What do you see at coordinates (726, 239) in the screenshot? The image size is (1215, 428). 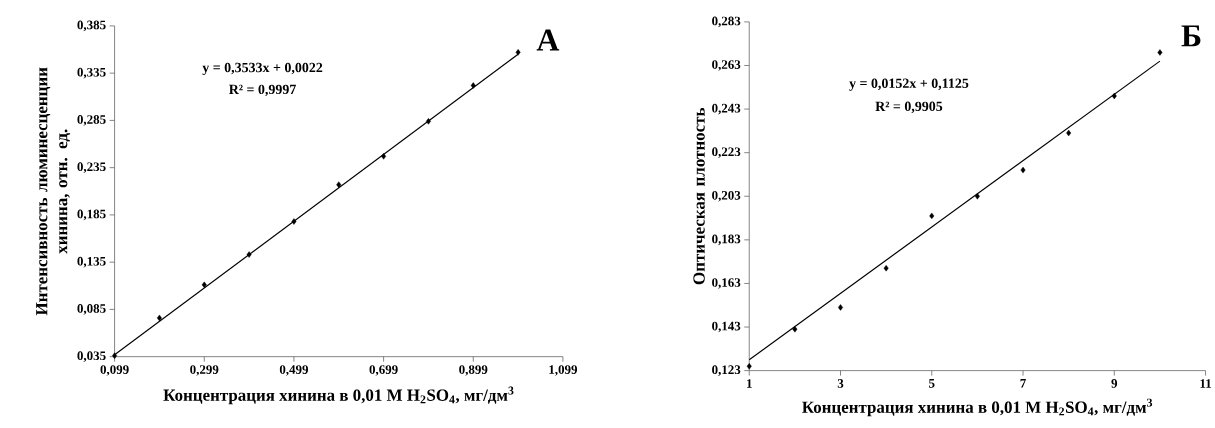 I see `y-tick-label: 0,183` at bounding box center [726, 239].